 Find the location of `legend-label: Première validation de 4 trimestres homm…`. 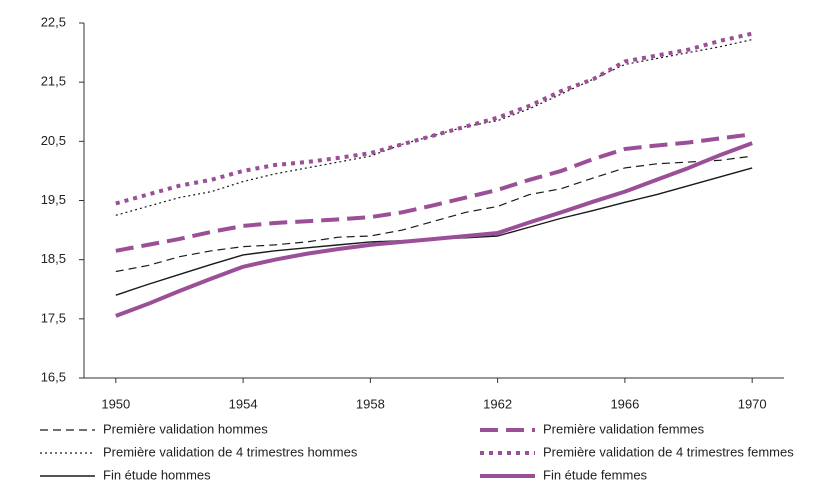

legend-label: Première validation de 4 trimestres homm… is located at coordinates (230, 451).